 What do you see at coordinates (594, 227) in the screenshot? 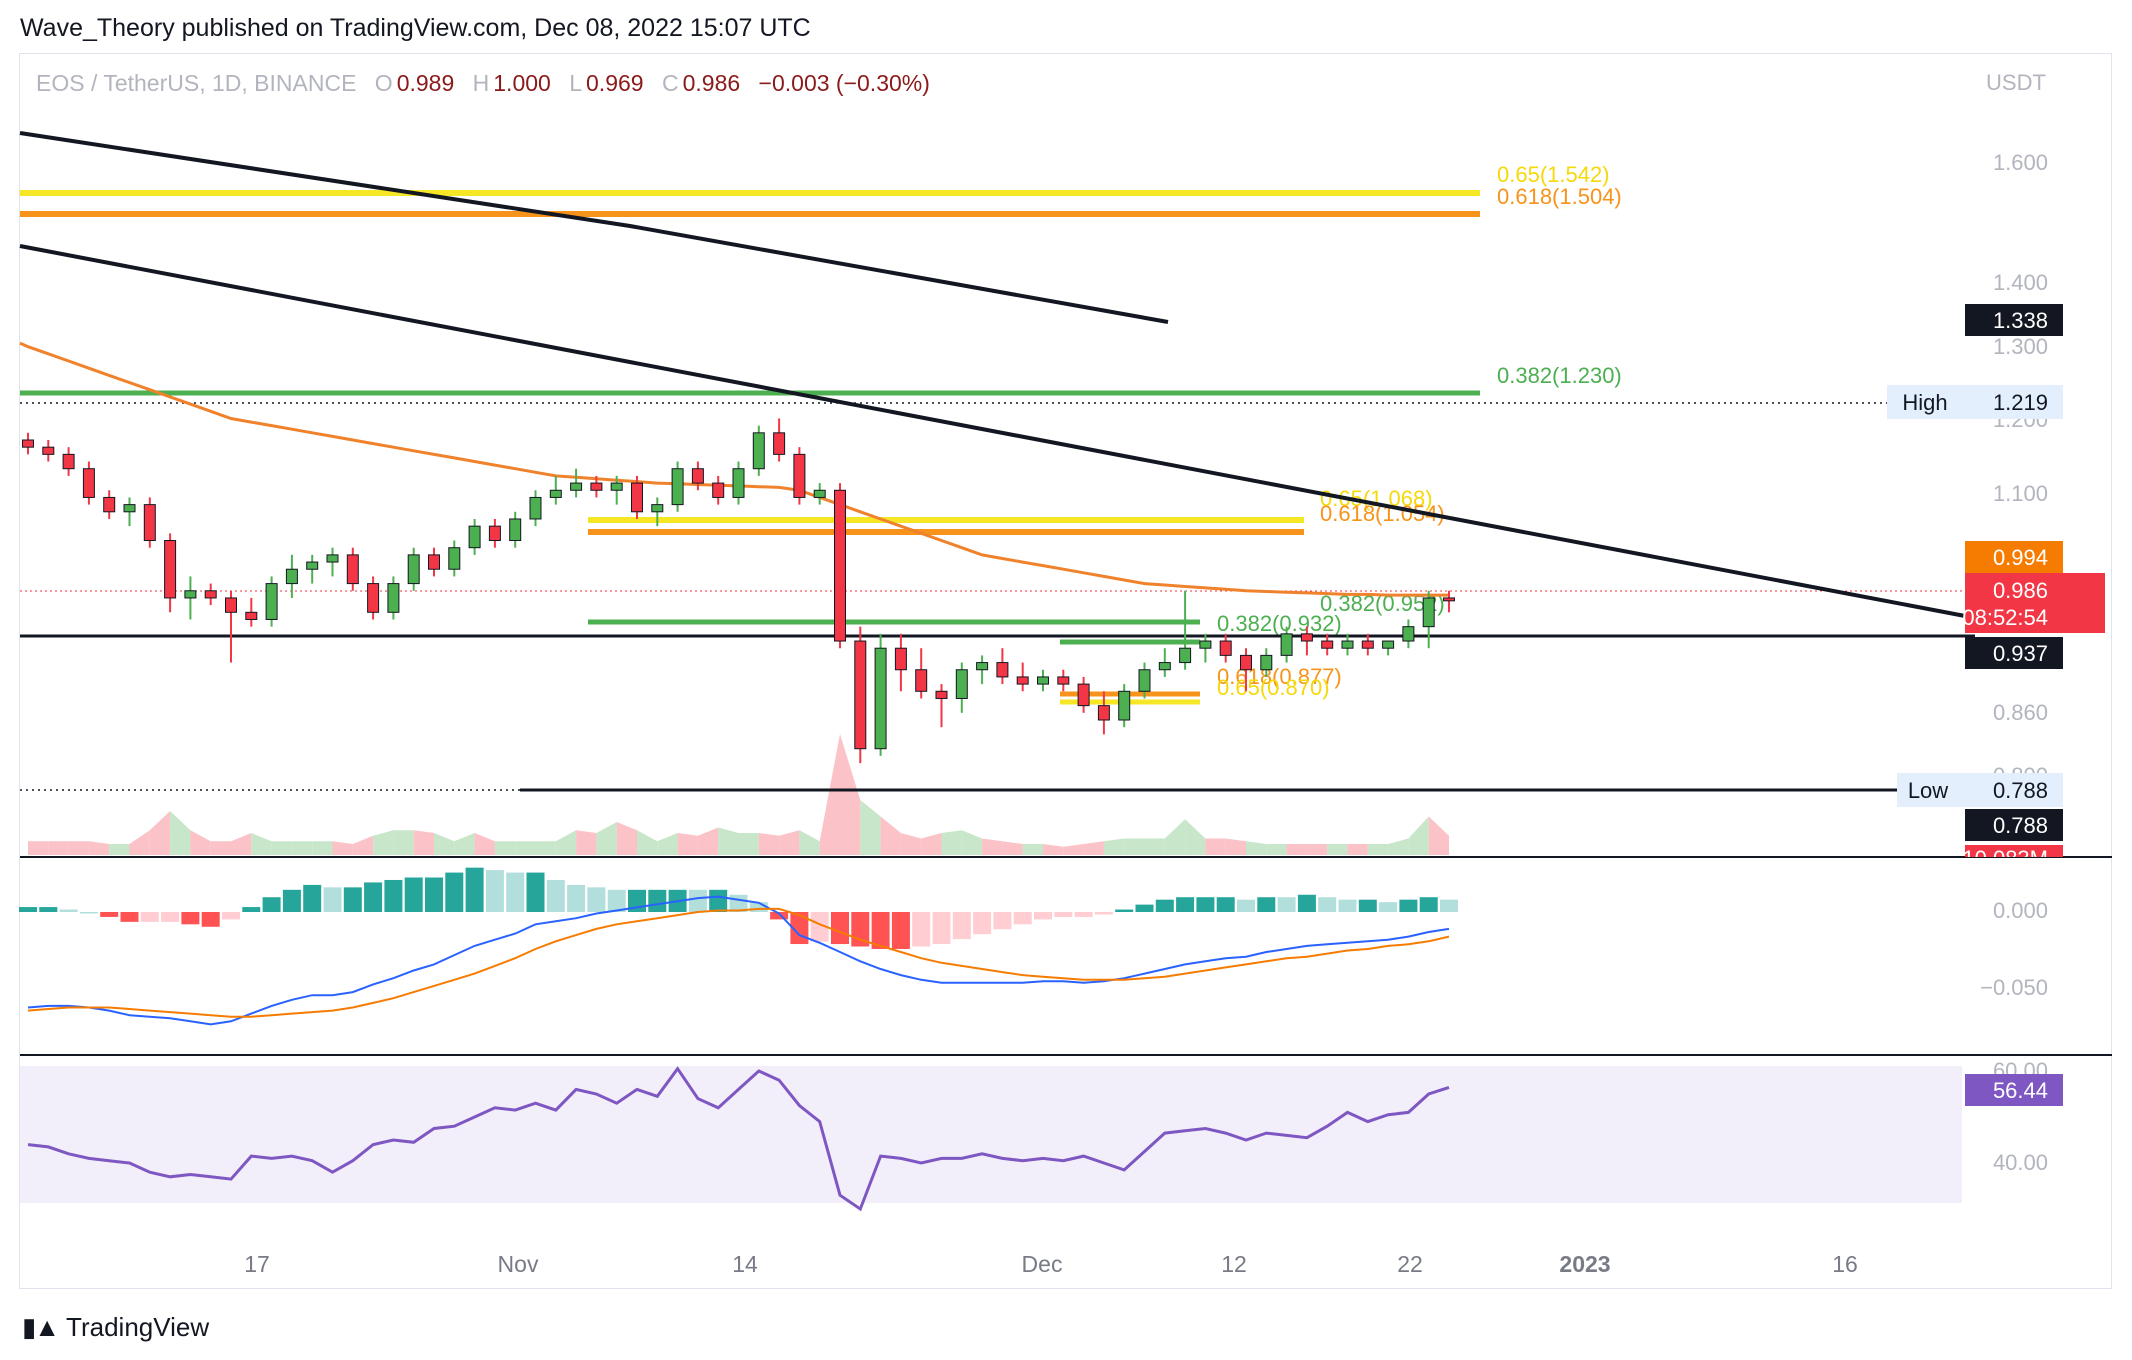
I see `trendline-upper` at bounding box center [594, 227].